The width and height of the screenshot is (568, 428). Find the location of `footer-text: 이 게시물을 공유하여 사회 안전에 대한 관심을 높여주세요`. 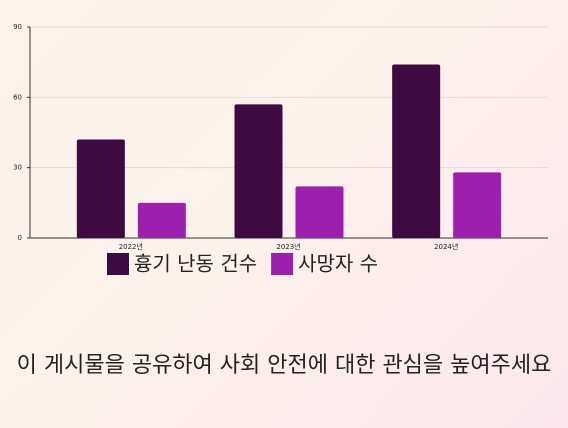

footer-text: 이 게시물을 공유하여 사회 안전에 대한 관심을 높여주세요 is located at coordinates (284, 365).